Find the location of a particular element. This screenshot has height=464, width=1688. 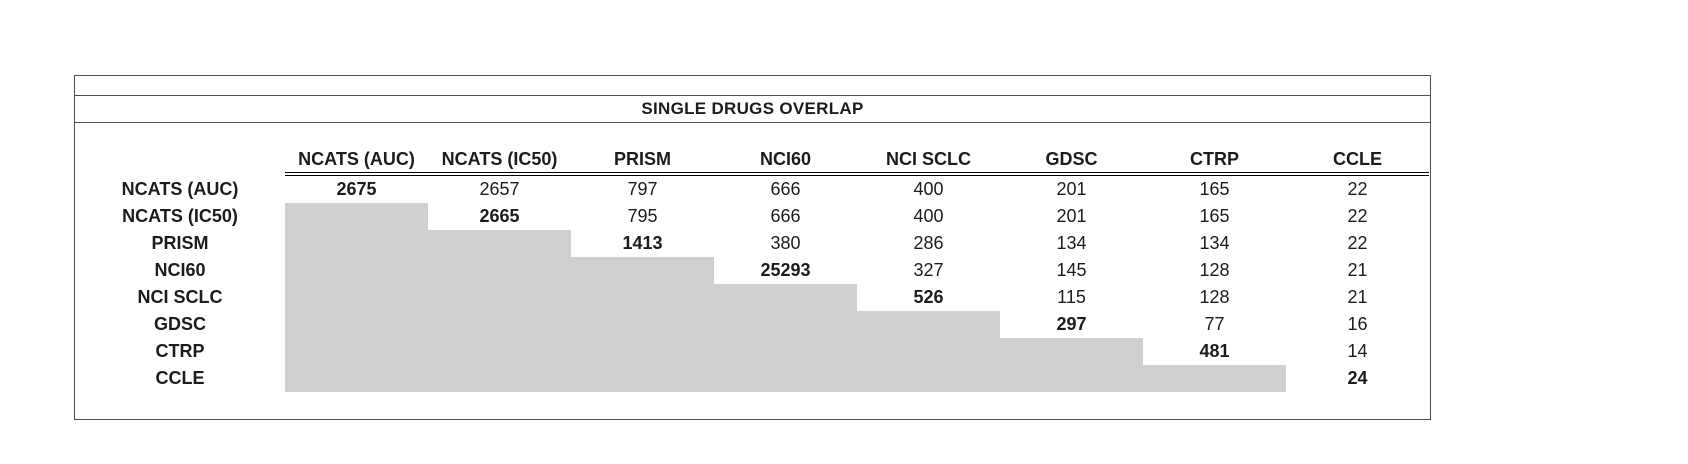

matrix-cell: 77 is located at coordinates (1214, 324).